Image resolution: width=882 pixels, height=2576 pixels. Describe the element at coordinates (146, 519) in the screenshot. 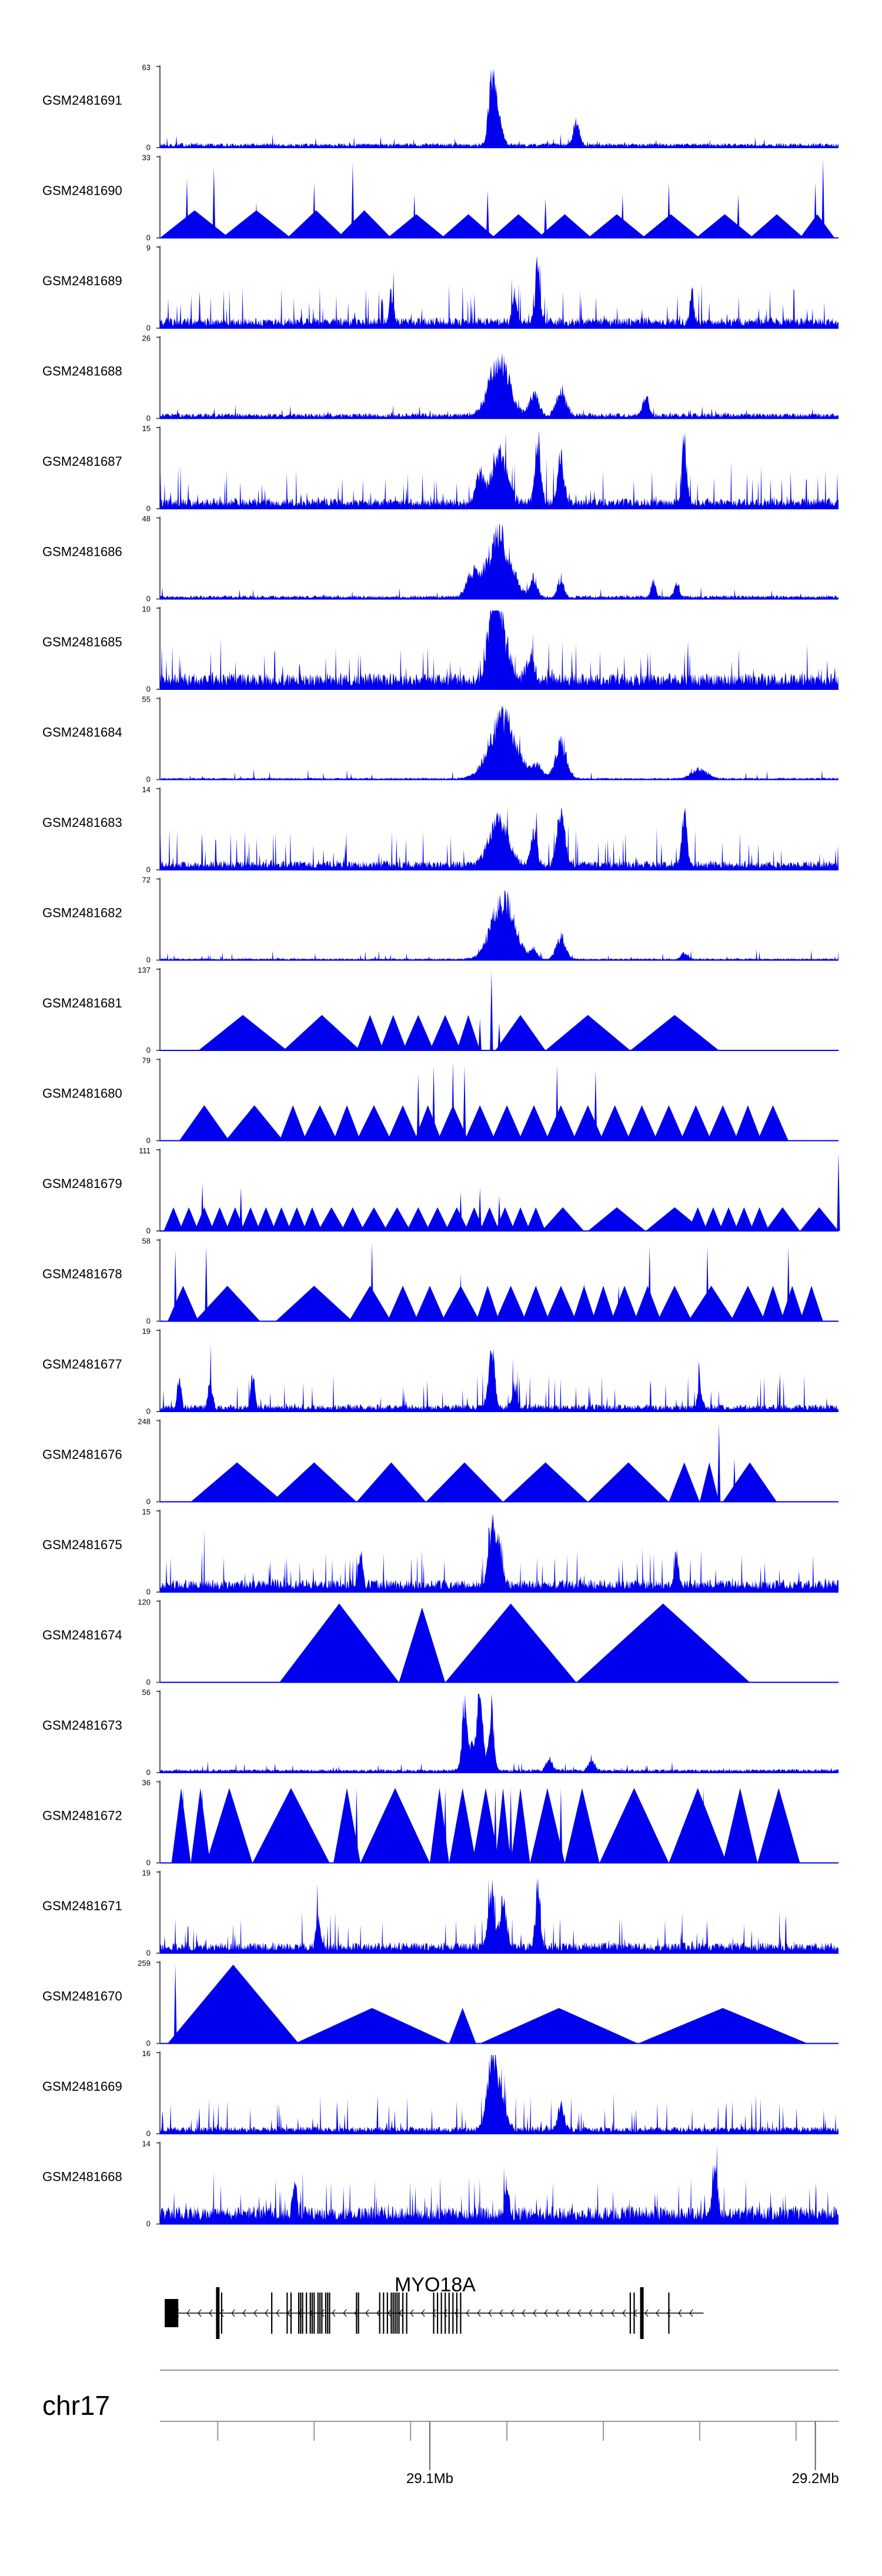

I see `y-axis-max-label: 48` at that location.